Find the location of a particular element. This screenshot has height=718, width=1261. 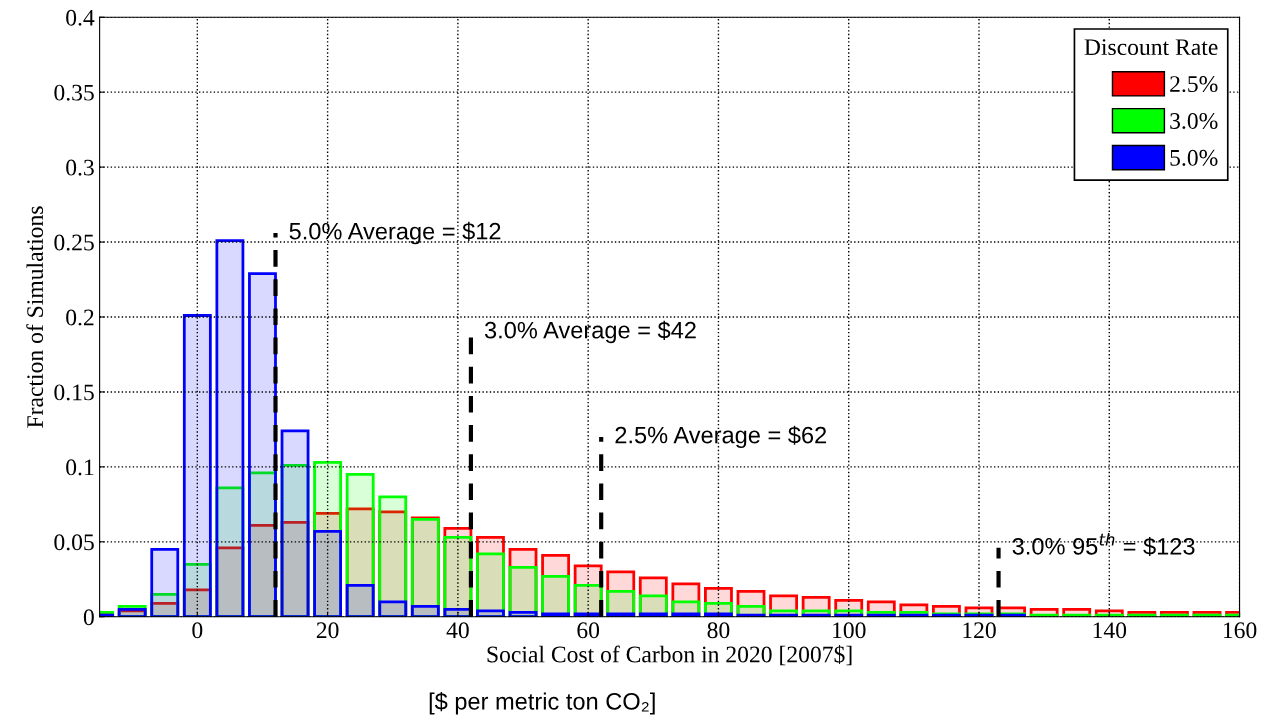

x-axis-title: Social Cost of Carbon in 2020 [2007$] is located at coordinates (669, 655).